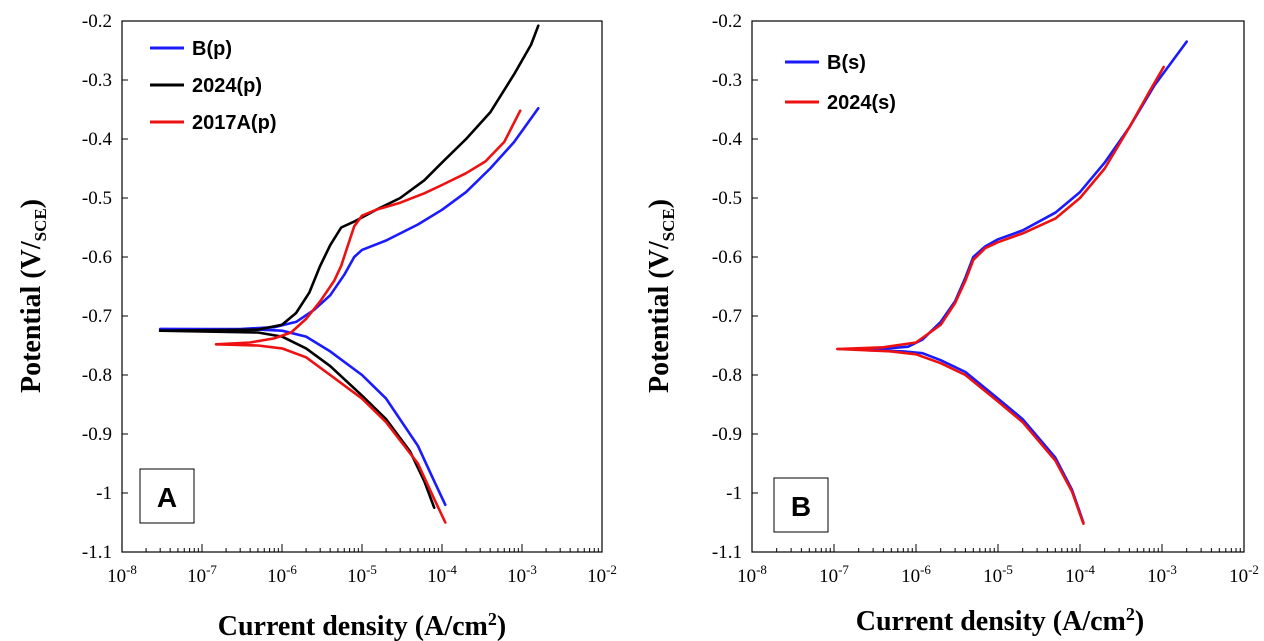 Image resolution: width=1264 pixels, height=641 pixels. Describe the element at coordinates (227, 86) in the screenshot. I see `legend-label: 2024(p)` at that location.